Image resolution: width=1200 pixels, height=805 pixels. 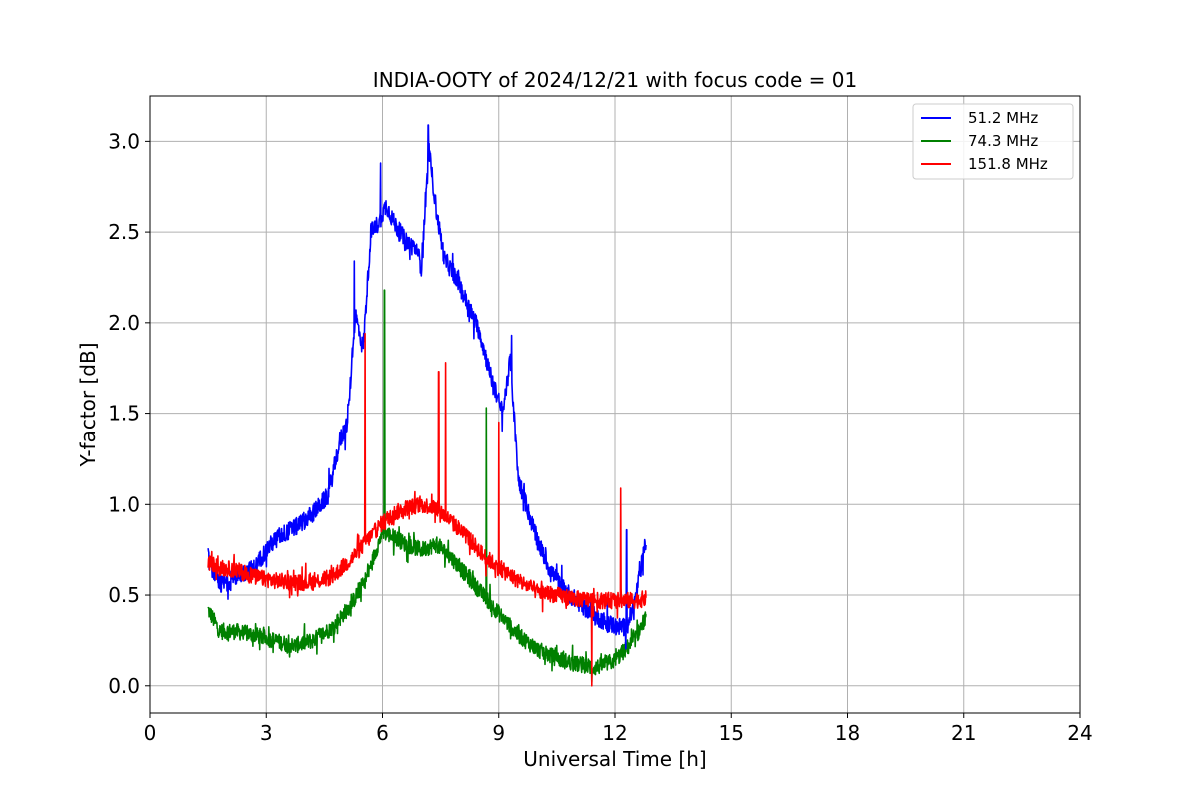 I want to click on legend: 51.2 MHz 74.3 MHz 151.8 MHz, so click(x=993, y=141).